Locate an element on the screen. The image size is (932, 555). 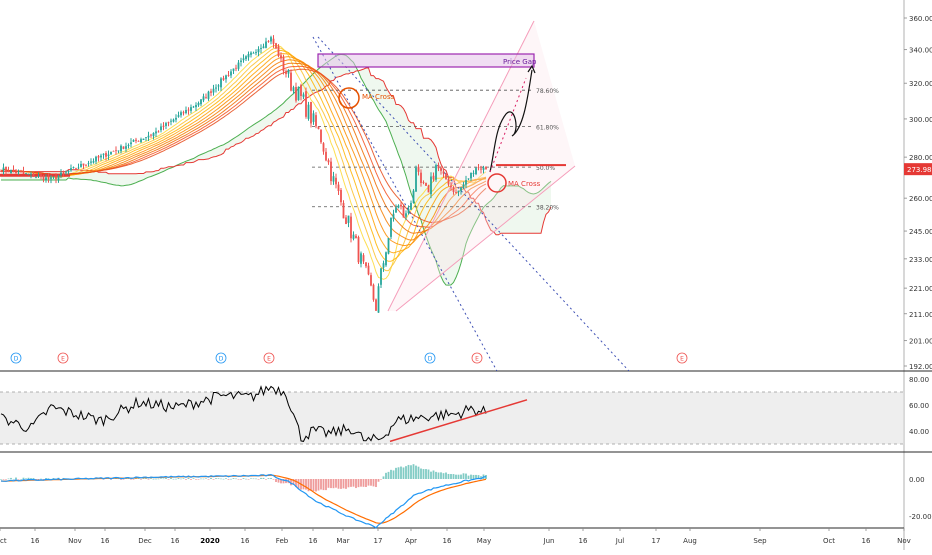
fib-level-label: 38.20% is located at coordinates (547, 208).